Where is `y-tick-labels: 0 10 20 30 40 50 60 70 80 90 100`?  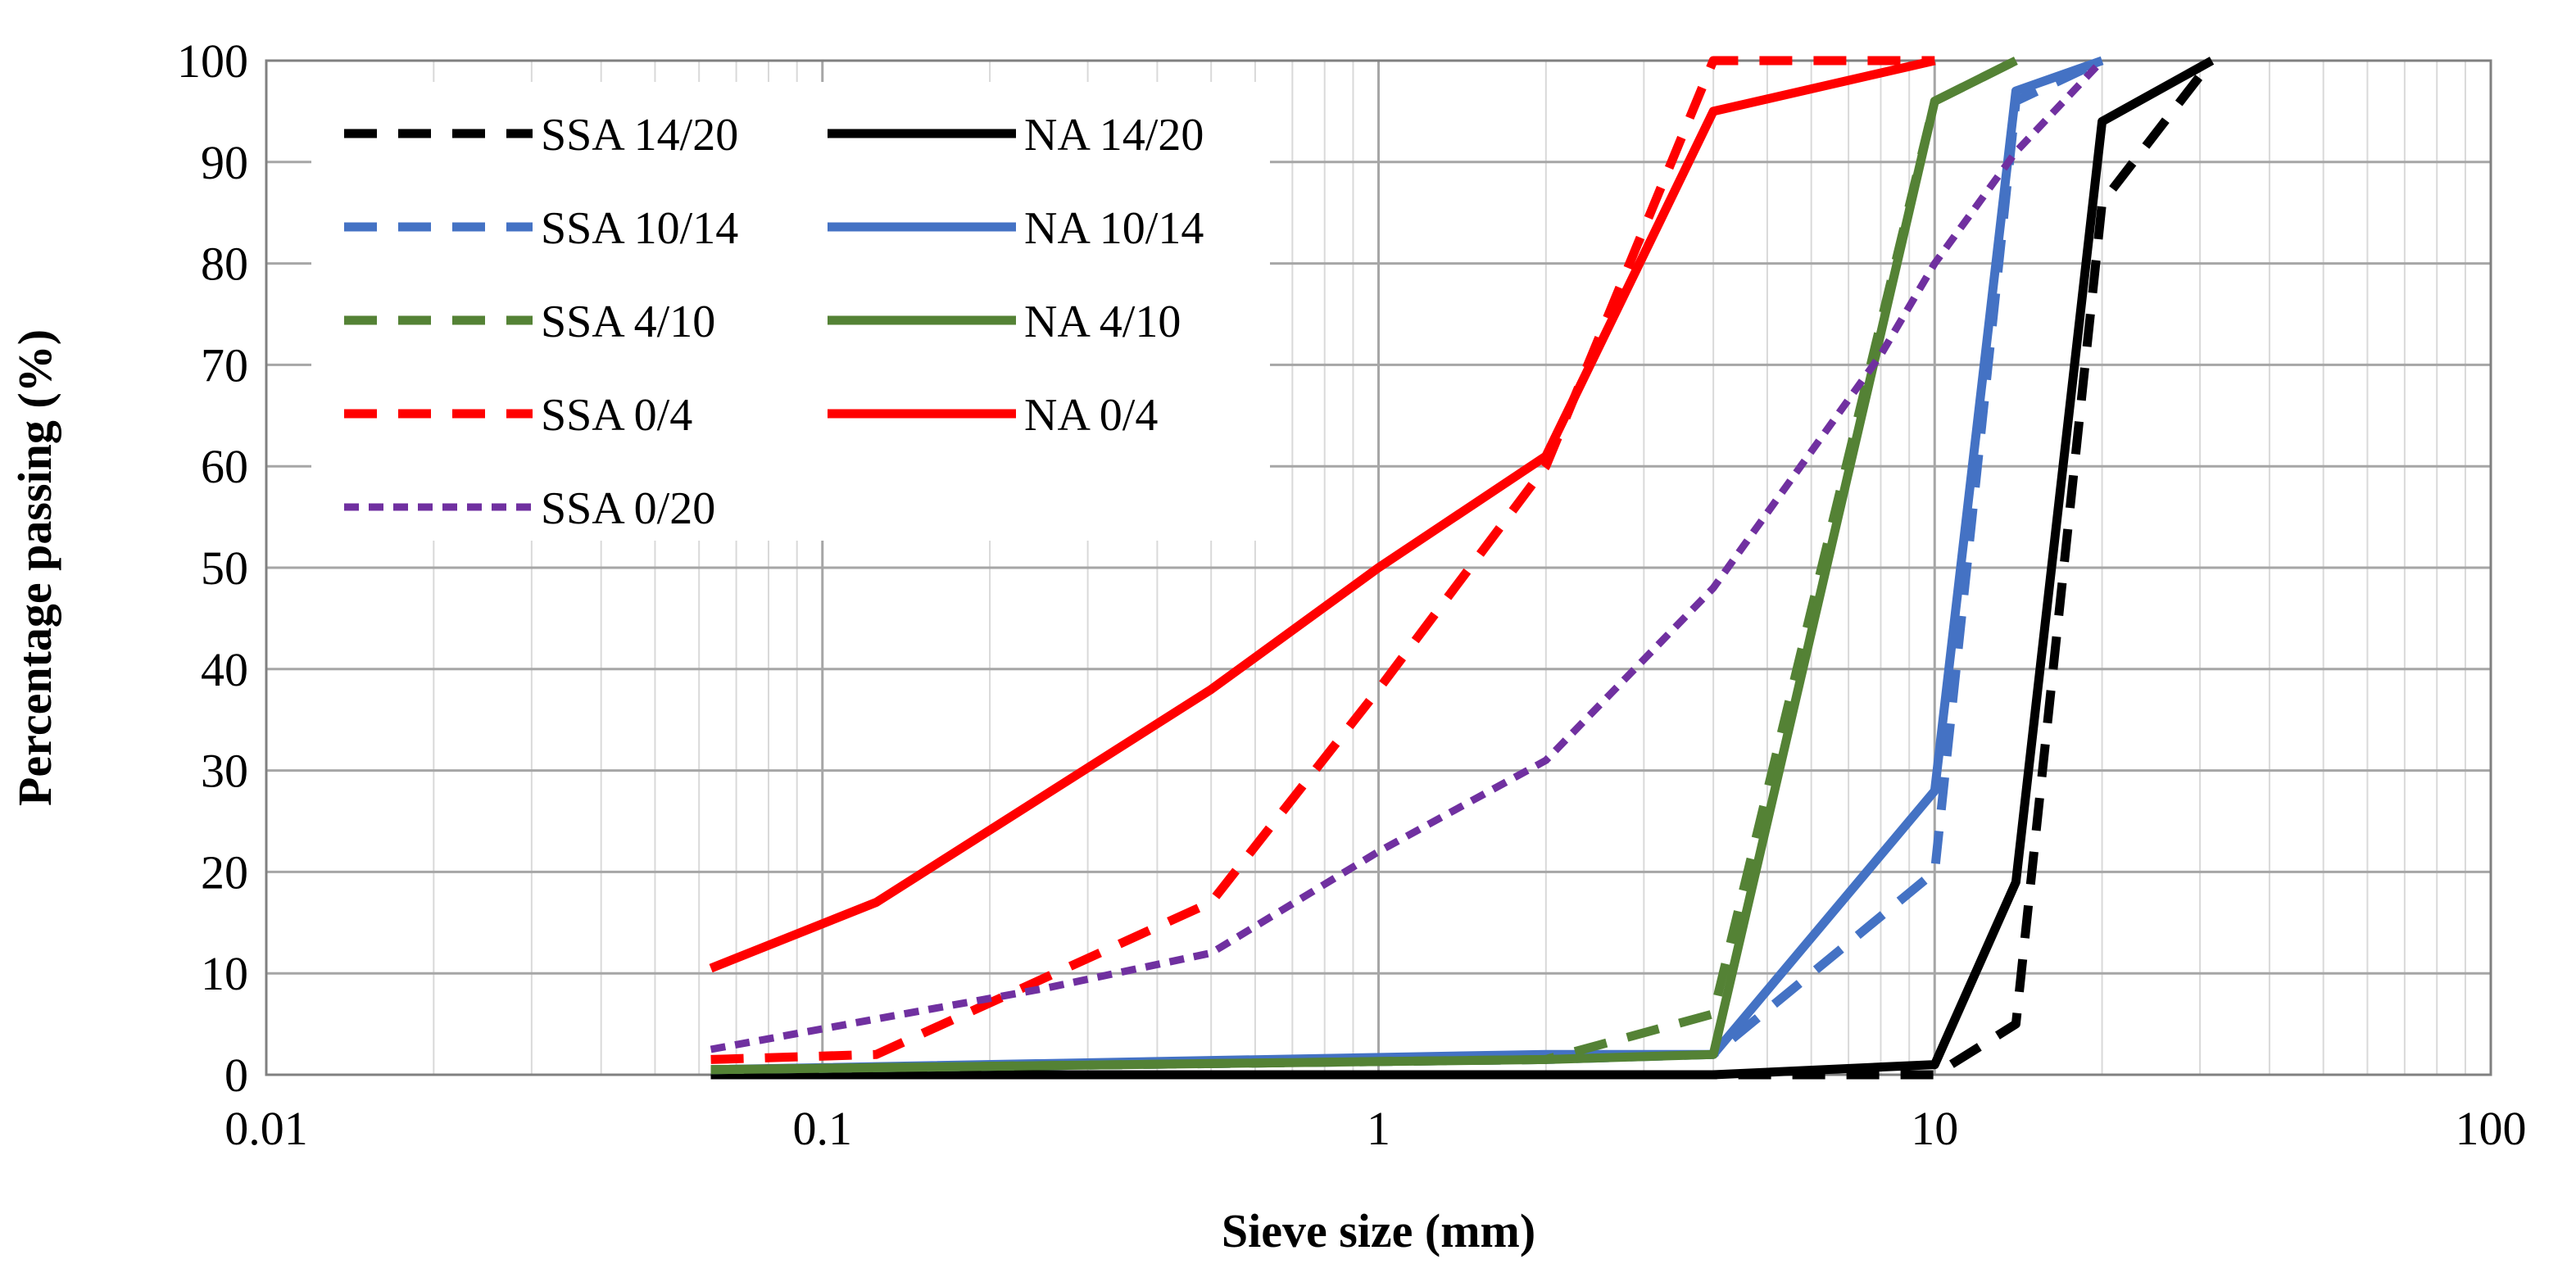
y-tick-labels: 0 10 20 30 40 50 60 70 80 90 100 is located at coordinates (212, 568).